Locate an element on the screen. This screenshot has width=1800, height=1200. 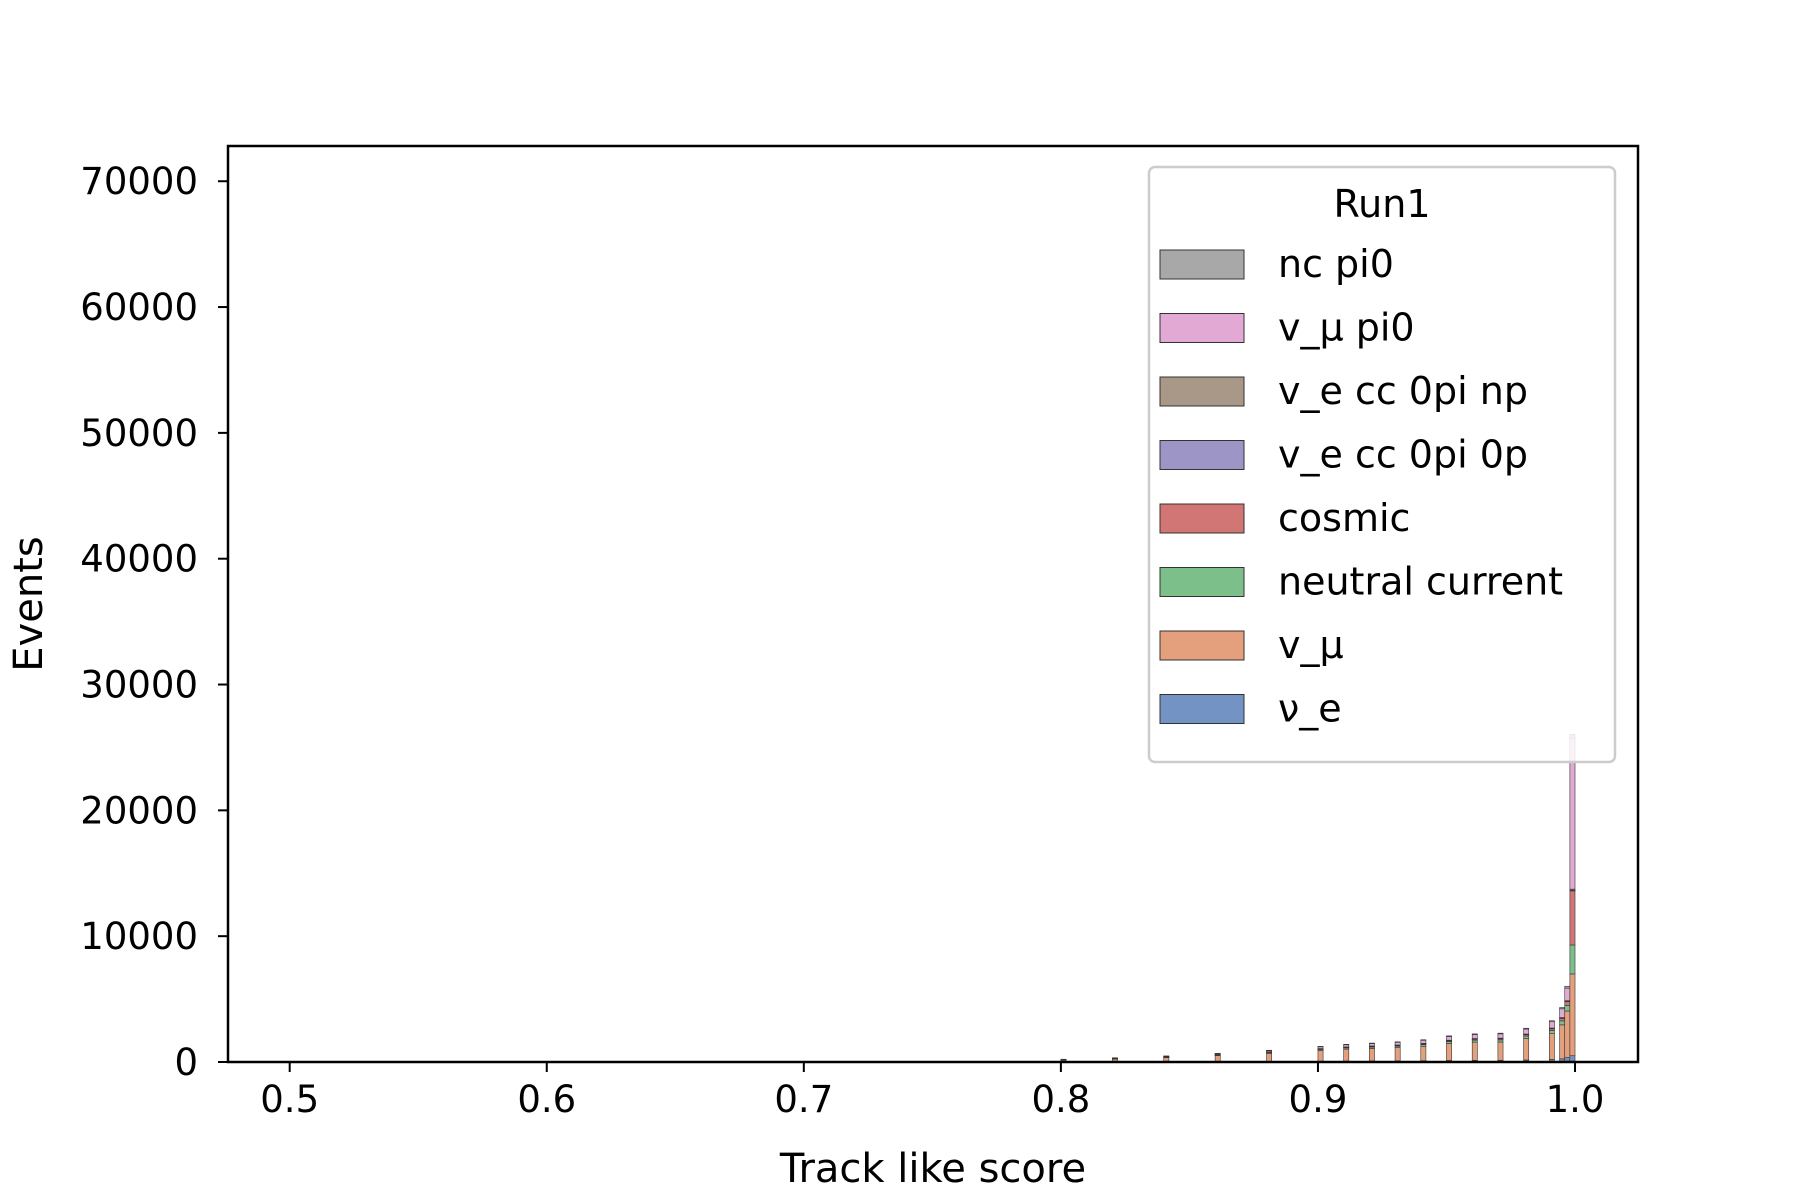
y-tick-label: 40000 is located at coordinates (139, 559).